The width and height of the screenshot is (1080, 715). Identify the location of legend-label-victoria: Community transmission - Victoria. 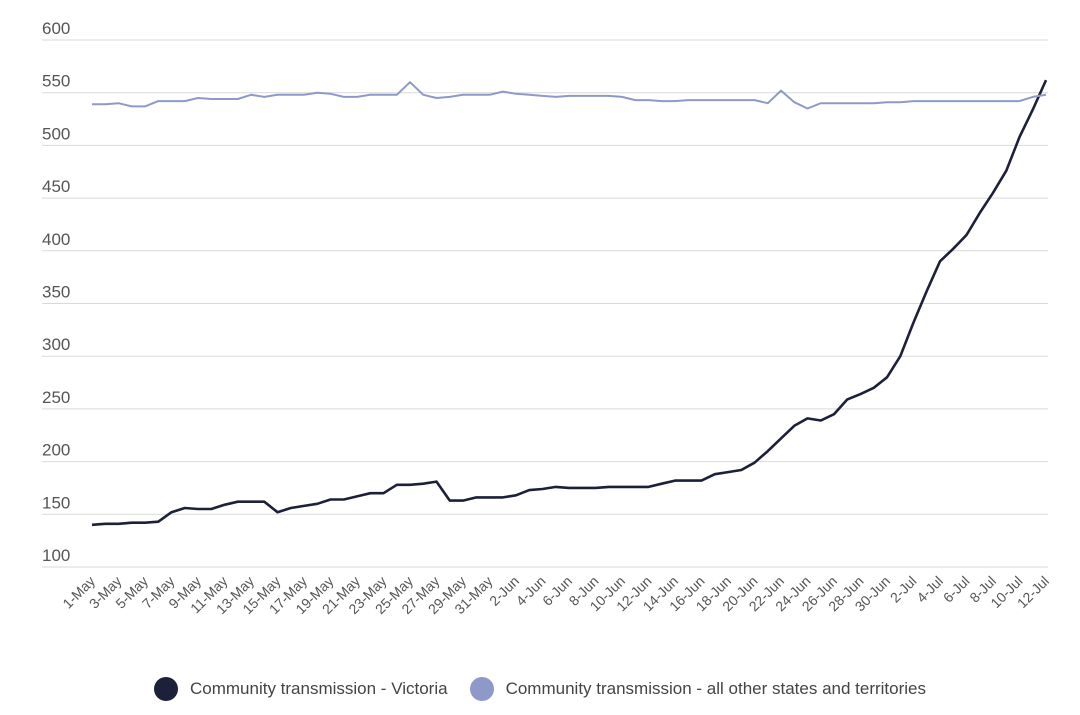
(318, 688).